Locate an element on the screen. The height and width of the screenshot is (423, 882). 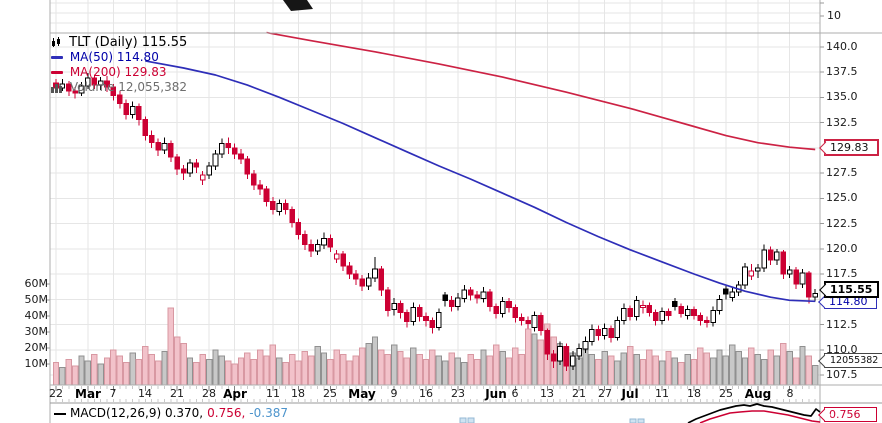
macd-line is located at coordinates (754, 413).